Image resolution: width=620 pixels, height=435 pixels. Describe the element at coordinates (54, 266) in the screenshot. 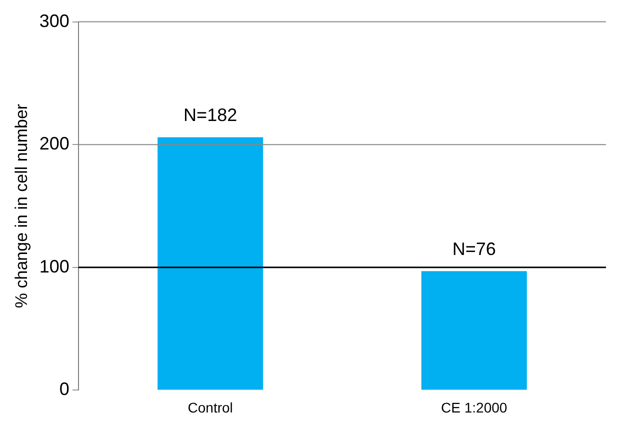

I see `y-tick-label: 100` at that location.